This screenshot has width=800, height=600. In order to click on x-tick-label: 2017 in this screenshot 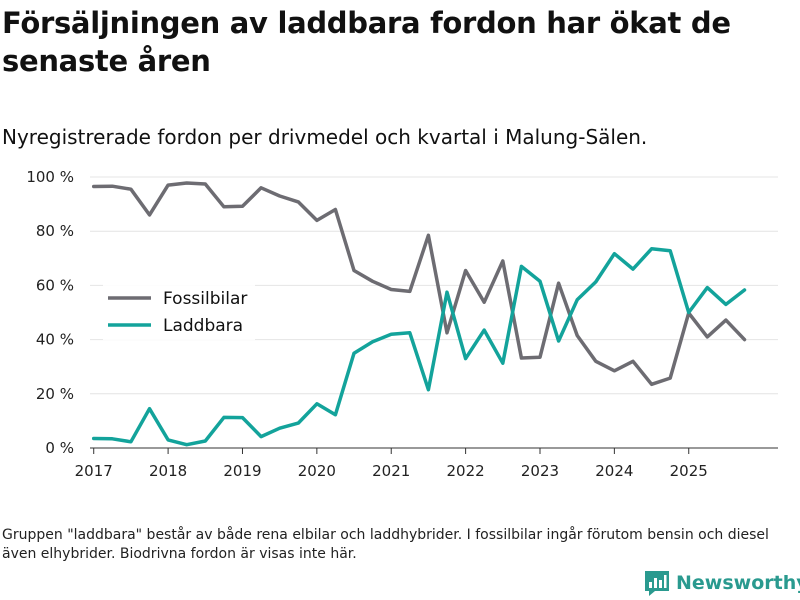, I will do `click(94, 471)`.